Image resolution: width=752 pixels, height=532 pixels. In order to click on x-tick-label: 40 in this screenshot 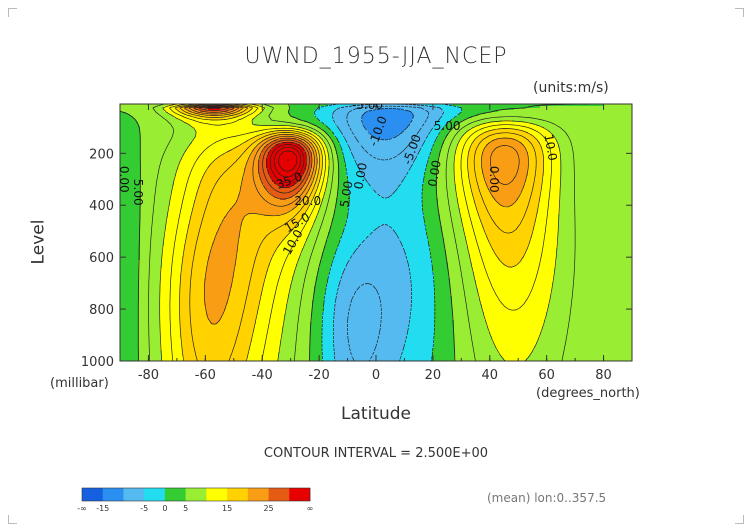, I will do `click(490, 375)`.